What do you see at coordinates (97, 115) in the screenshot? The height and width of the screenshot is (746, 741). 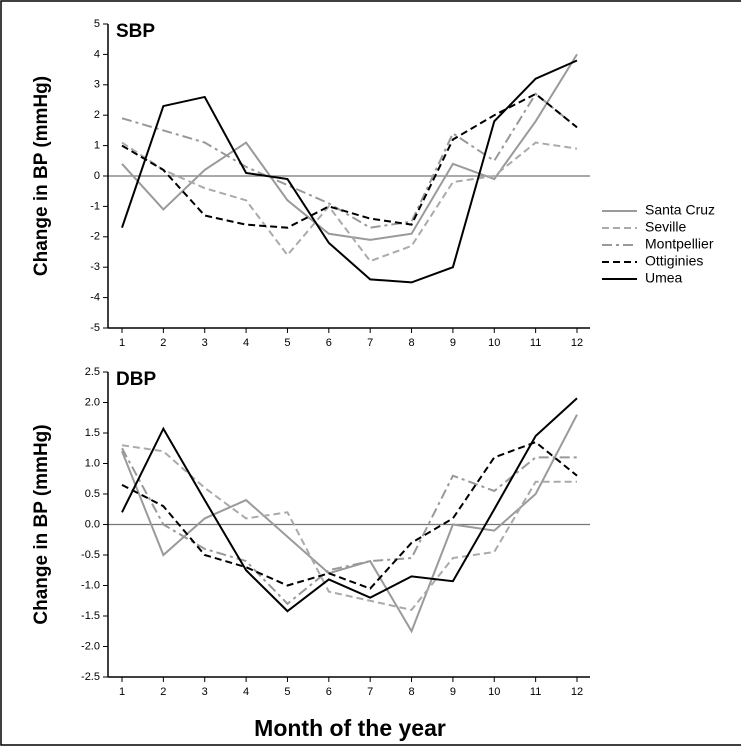 I see `y-tick-label: 2` at bounding box center [97, 115].